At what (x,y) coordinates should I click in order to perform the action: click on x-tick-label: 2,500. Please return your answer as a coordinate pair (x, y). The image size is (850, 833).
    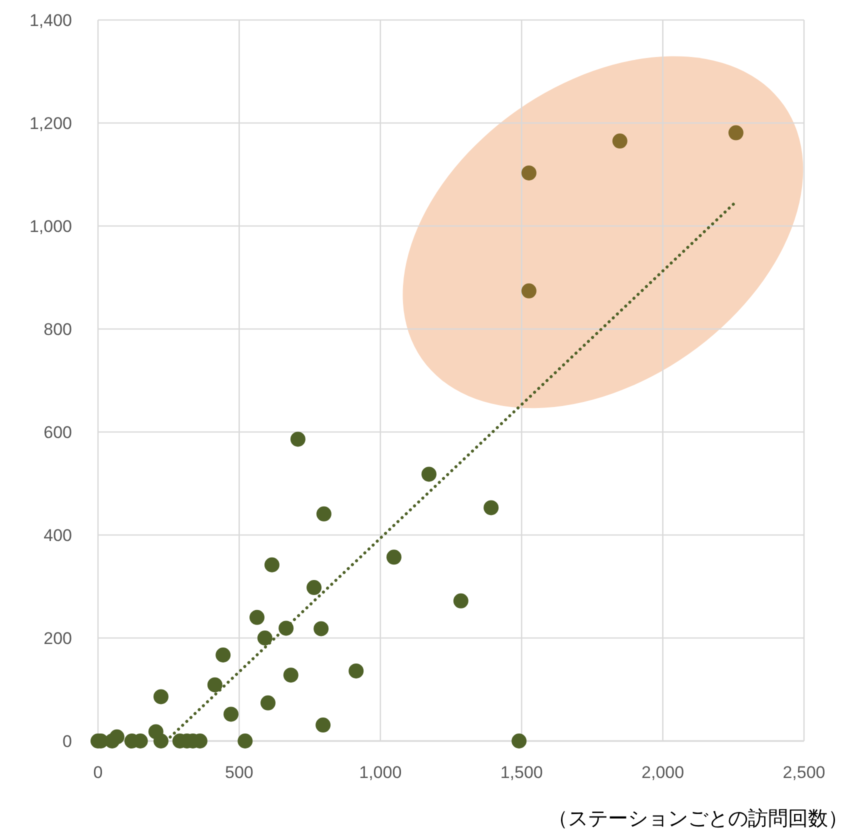
    Looking at the image, I should click on (804, 772).